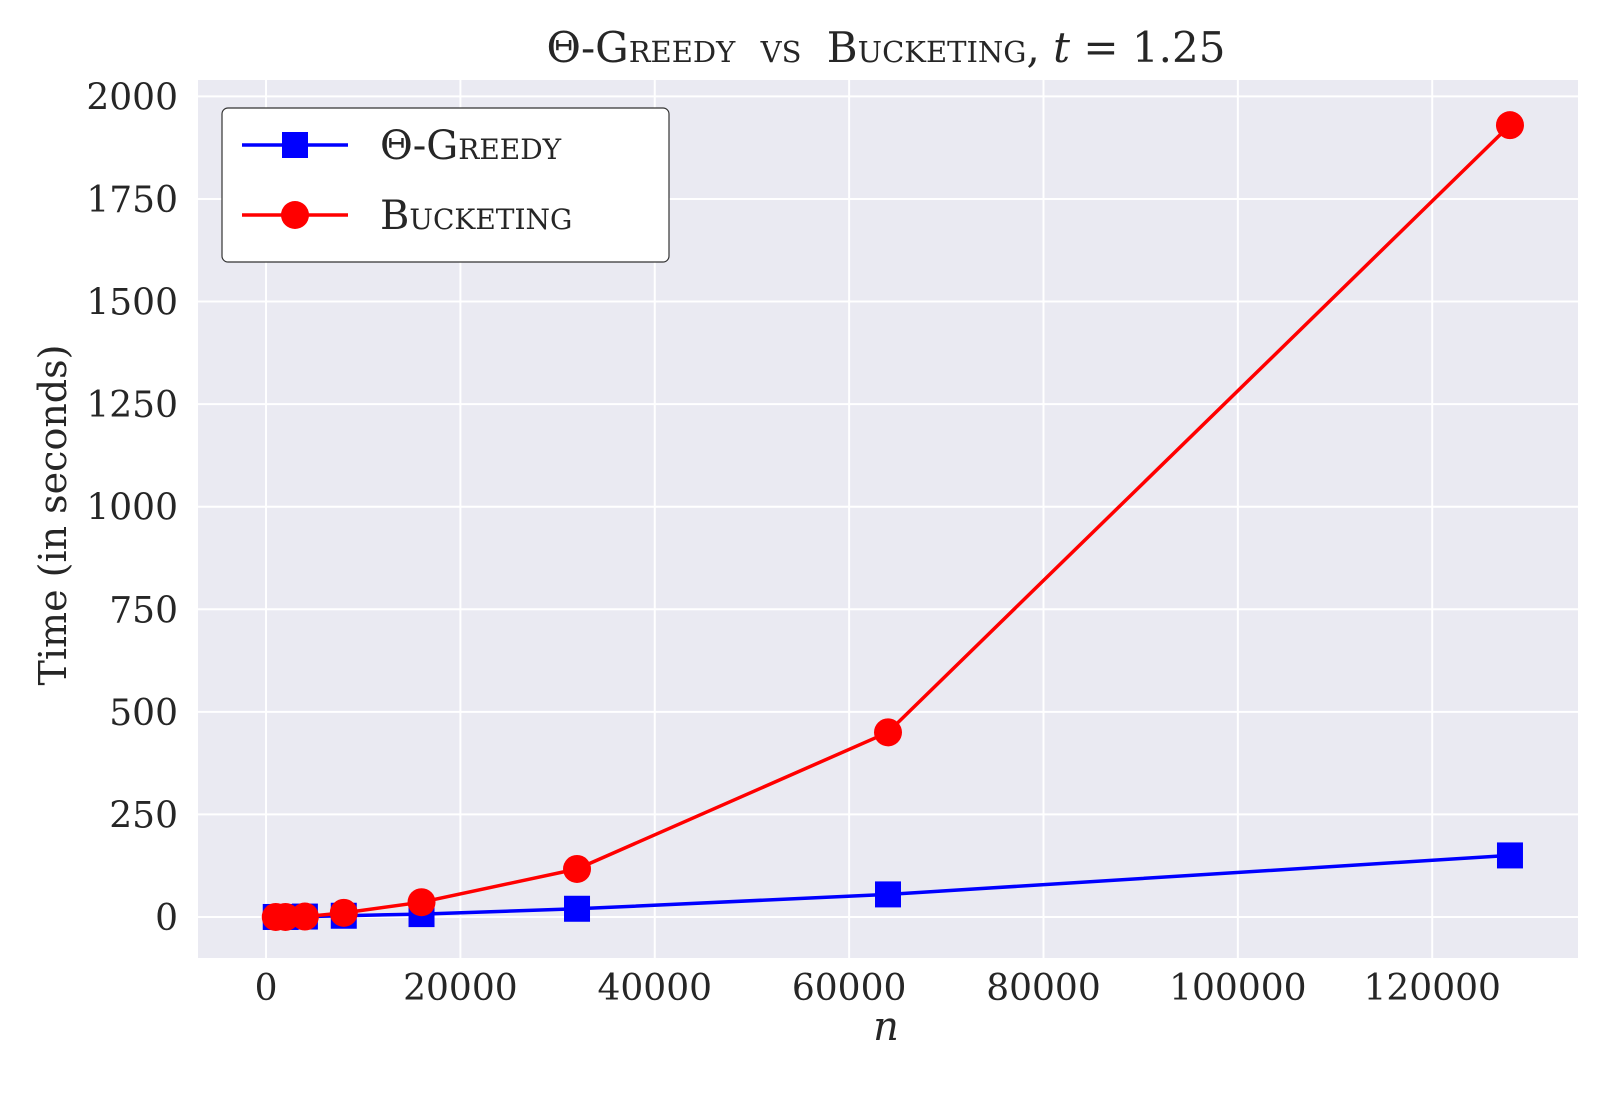  Describe the element at coordinates (166, 918) in the screenshot. I see `y-tick-label: 0` at that location.